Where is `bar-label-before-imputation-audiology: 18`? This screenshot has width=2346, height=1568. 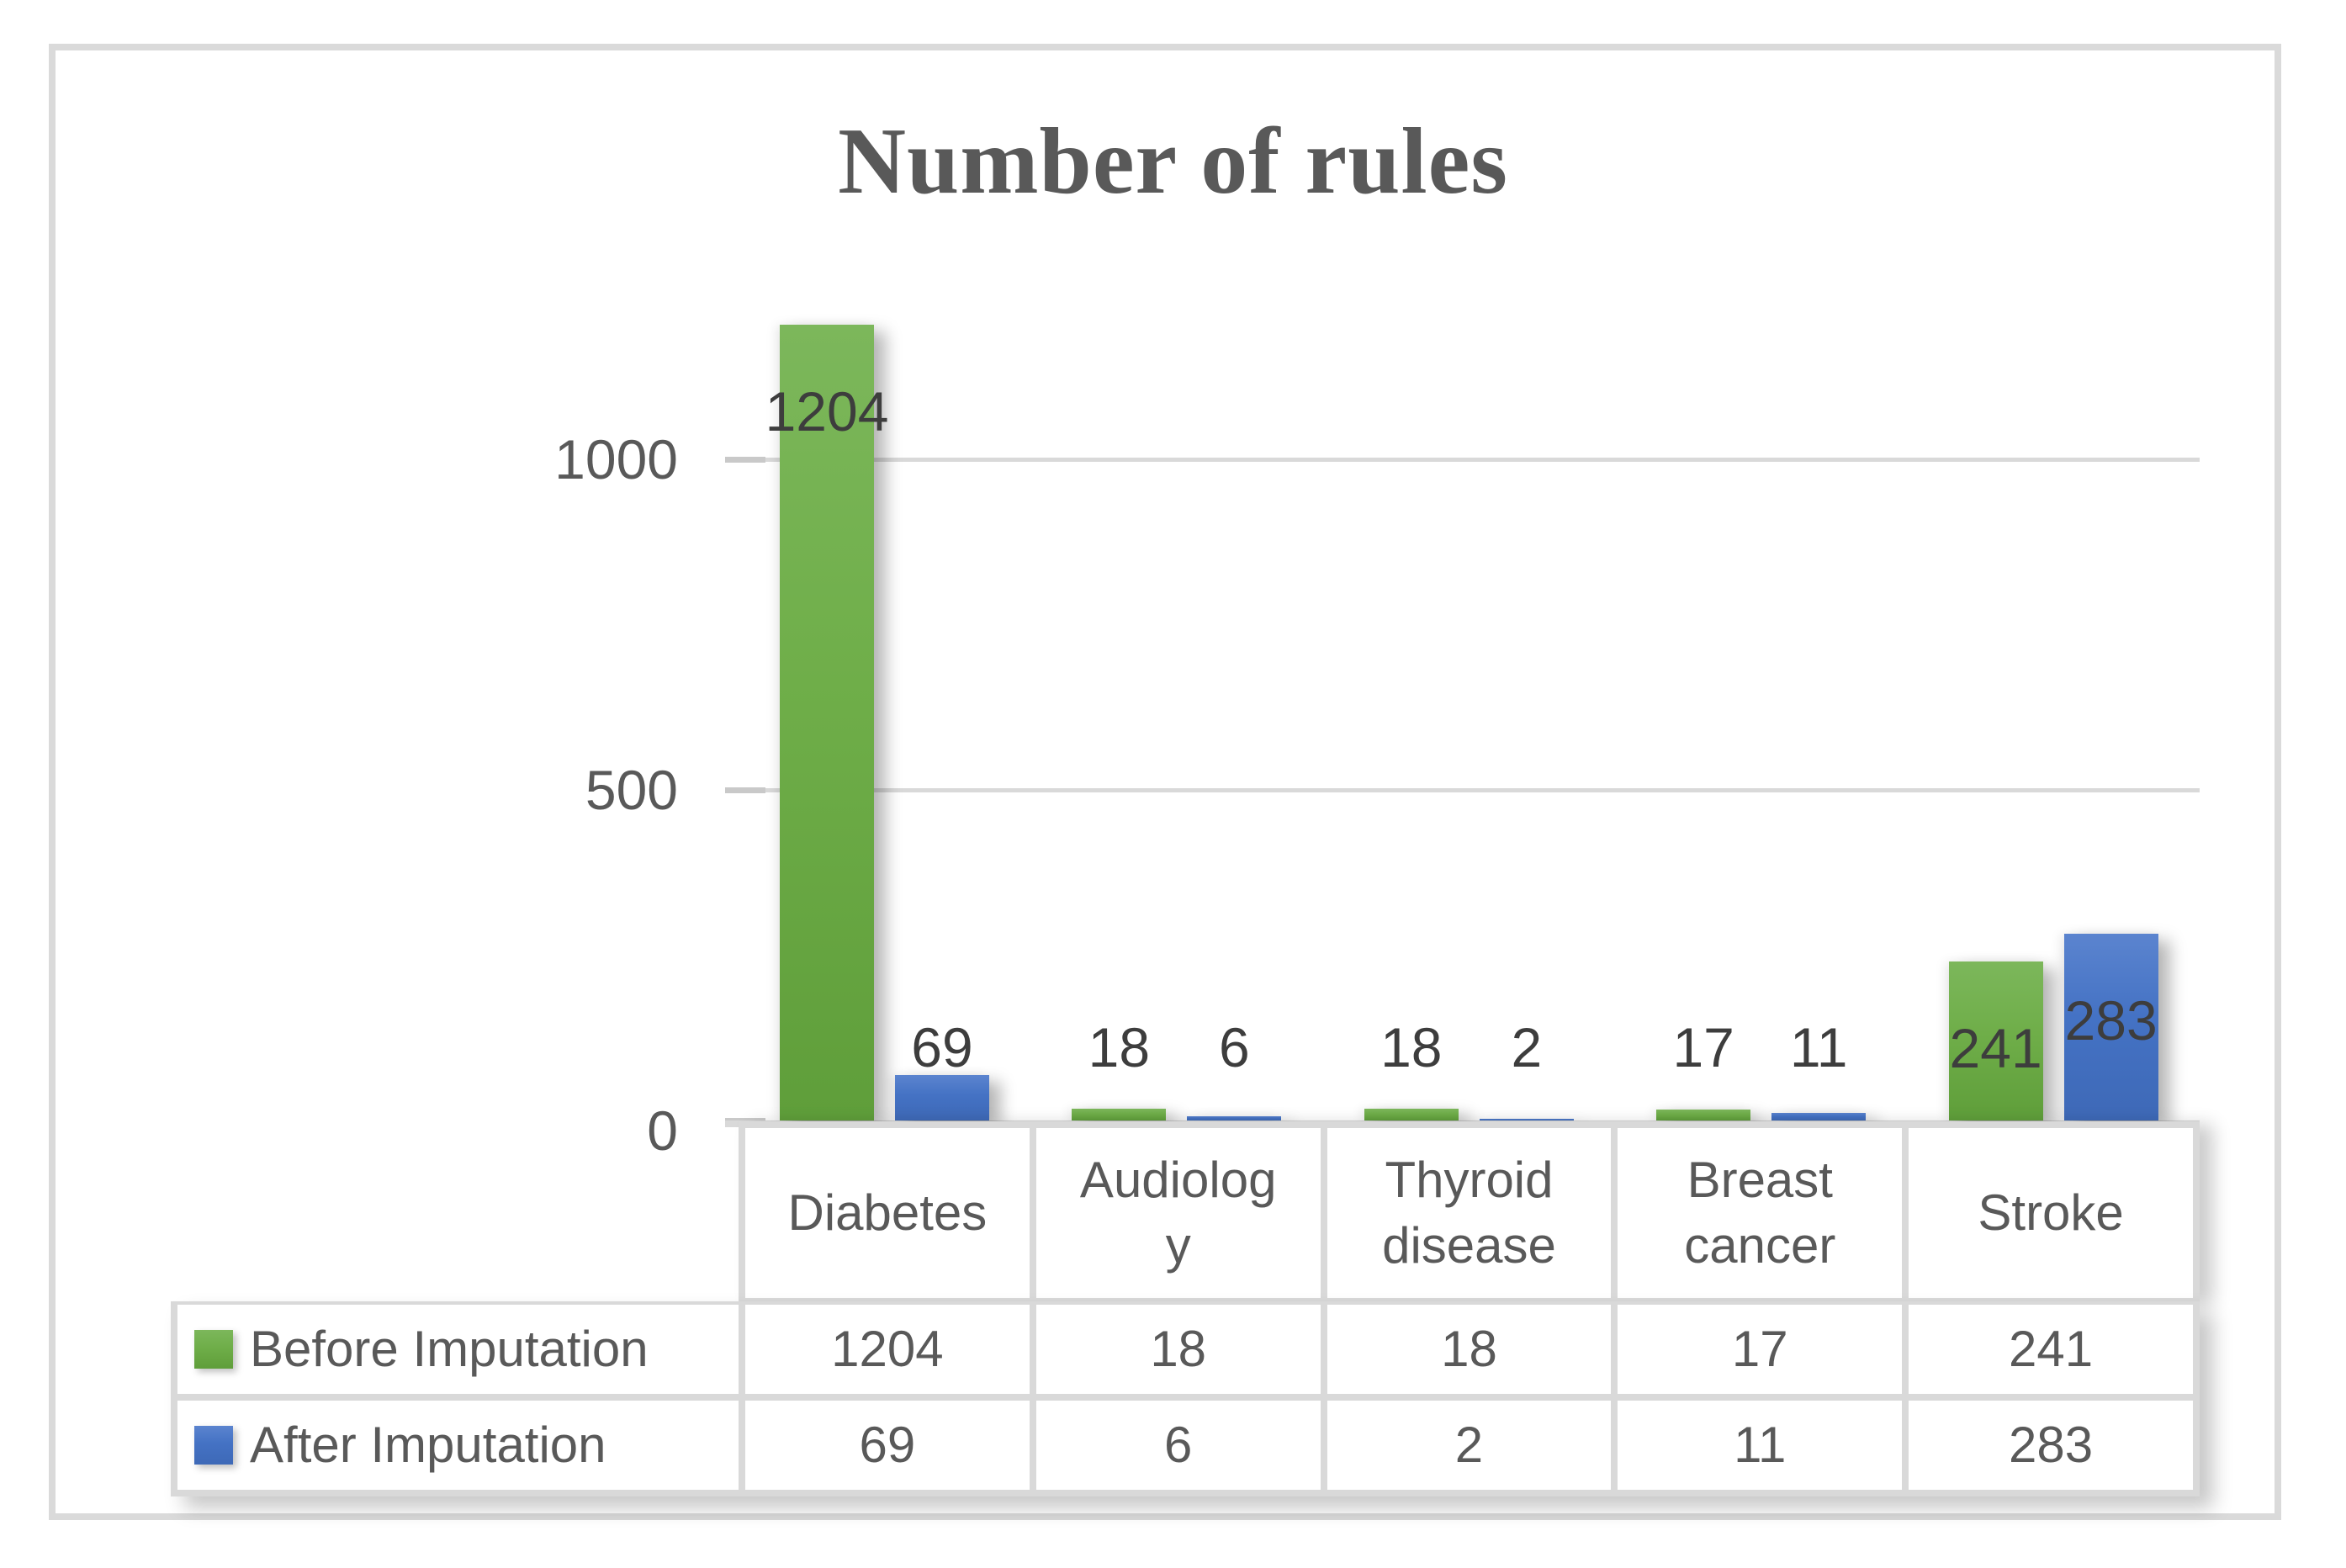 bar-label-before-imputation-audiology: 18 is located at coordinates (1119, 1047).